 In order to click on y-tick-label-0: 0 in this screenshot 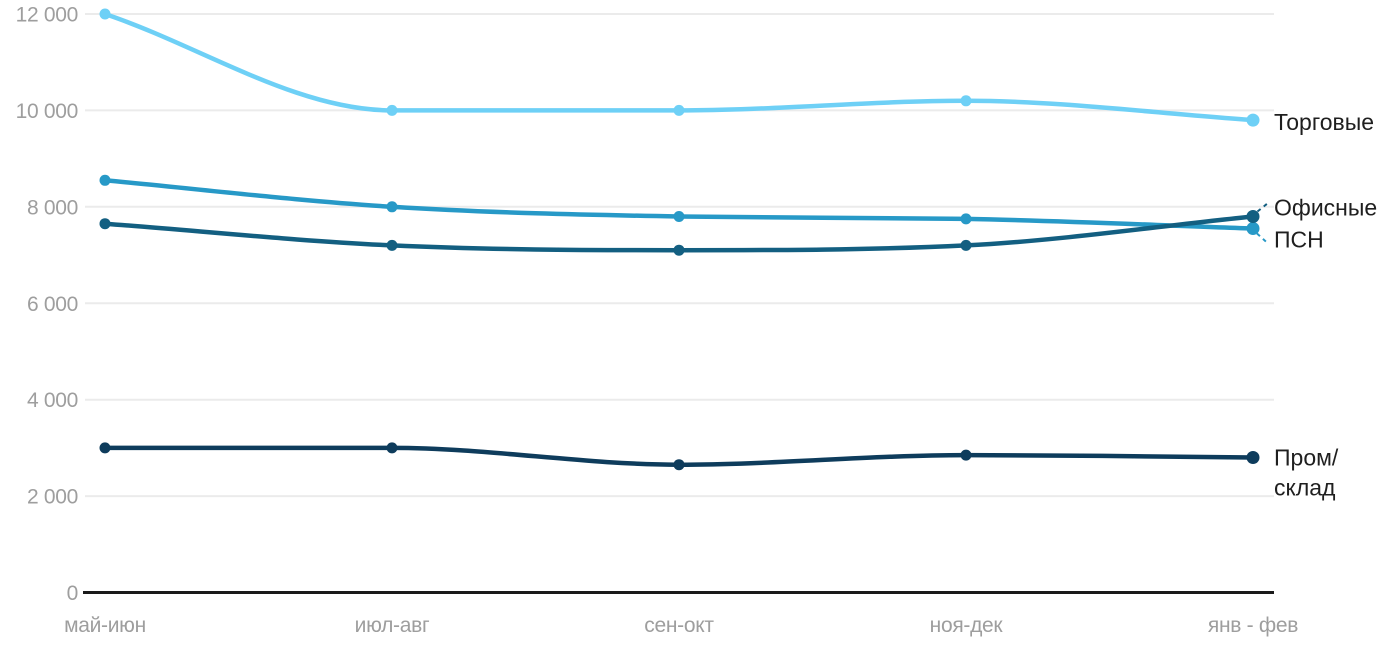, I will do `click(72, 593)`.